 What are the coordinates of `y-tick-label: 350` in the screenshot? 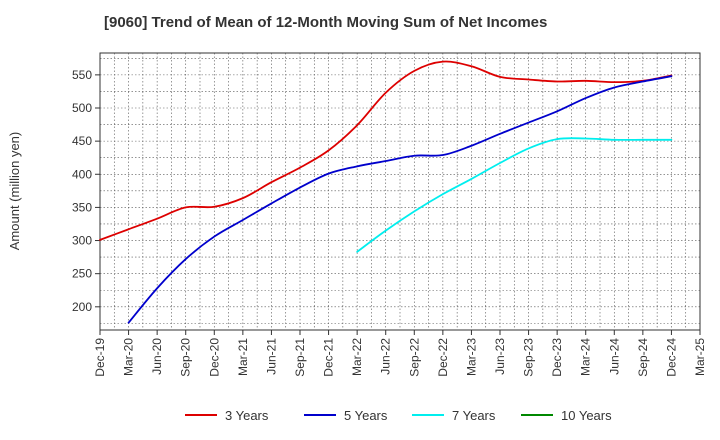 It's located at (82, 207).